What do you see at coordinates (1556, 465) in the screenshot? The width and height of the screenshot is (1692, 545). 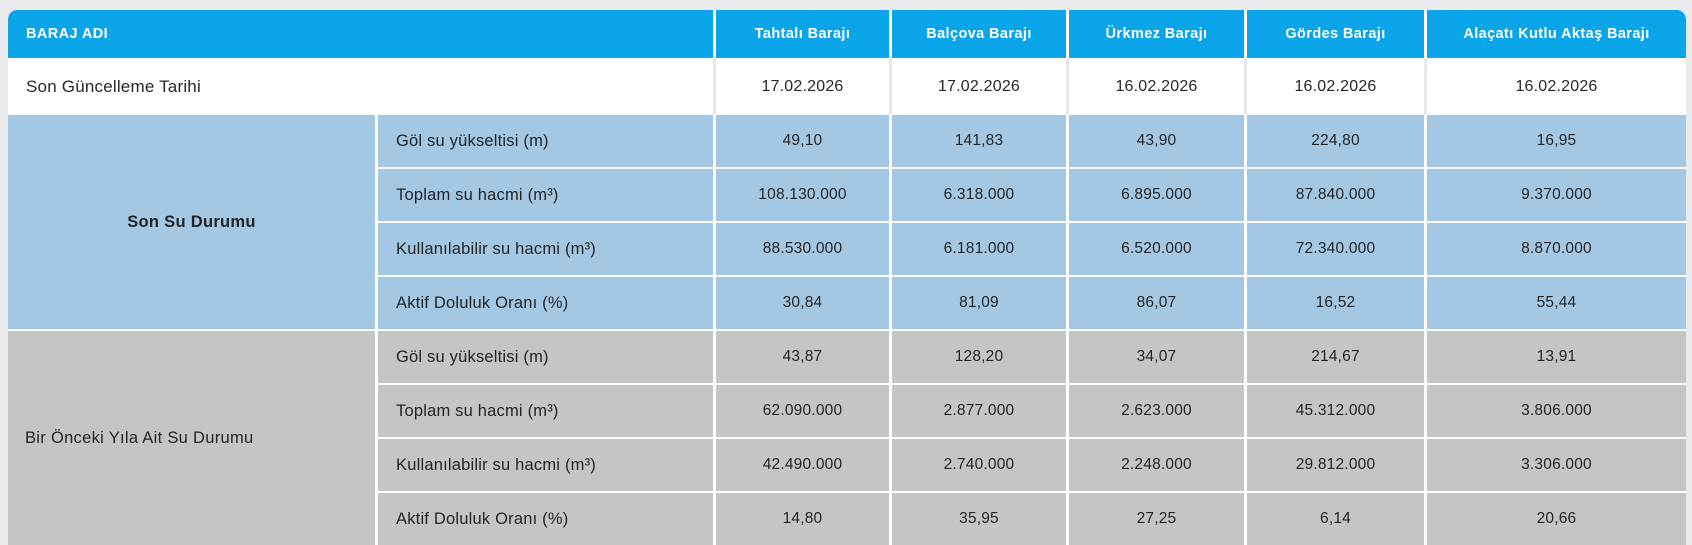 I see `value-cell: 3.306.000` at bounding box center [1556, 465].